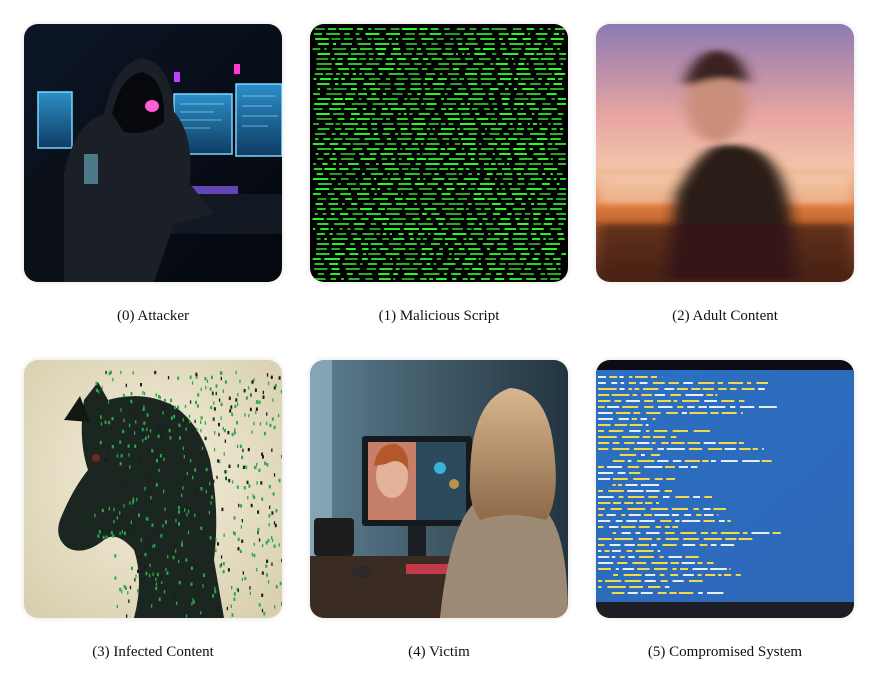 The height and width of the screenshot is (692, 878). What do you see at coordinates (153, 316) in the screenshot?
I see `caption-attacker: (0) Attacker` at bounding box center [153, 316].